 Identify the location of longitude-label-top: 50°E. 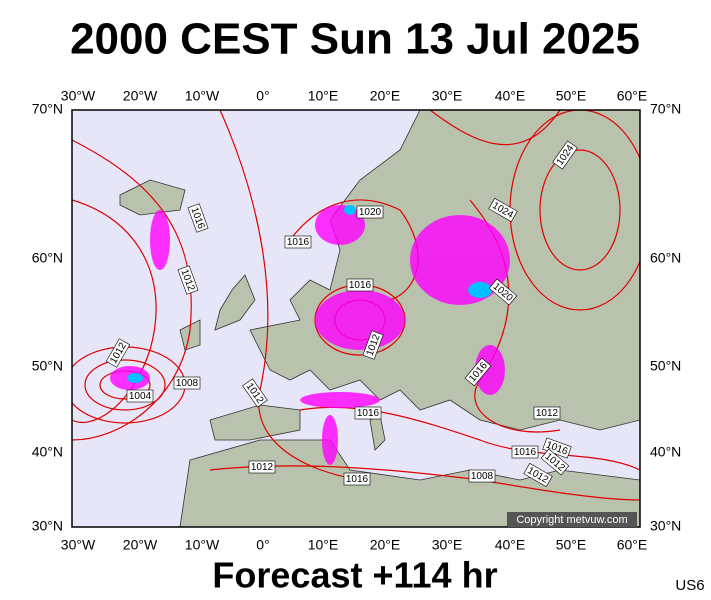
(571, 96).